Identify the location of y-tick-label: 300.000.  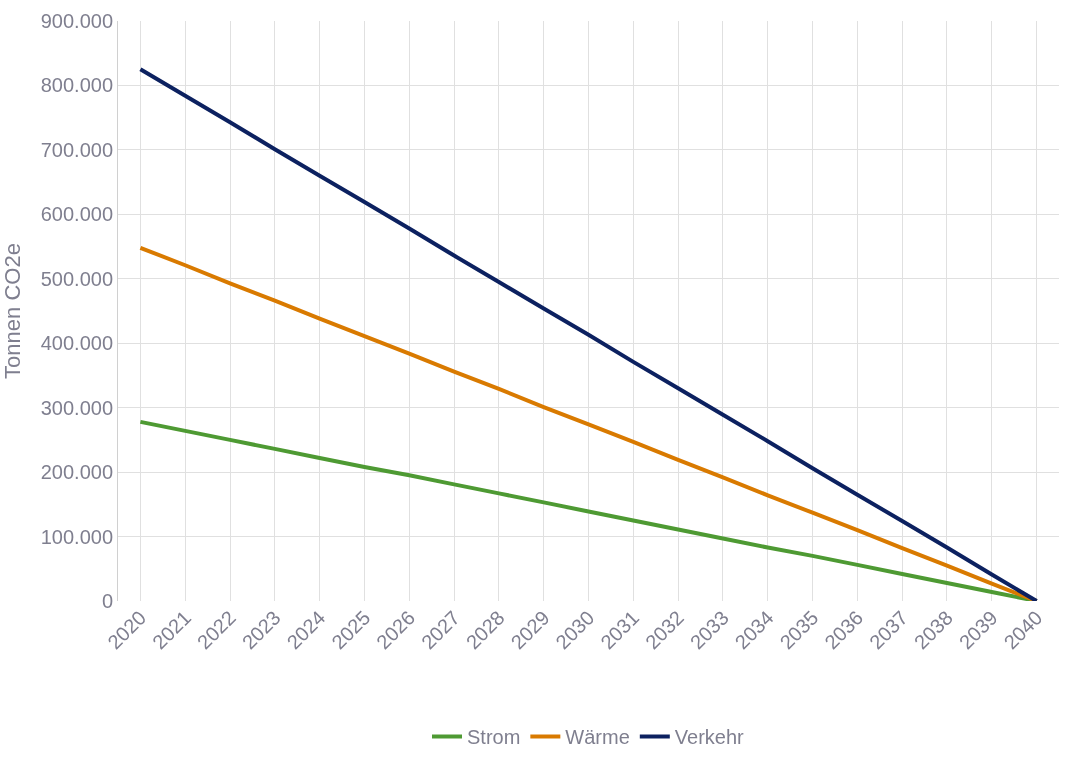
(76, 407).